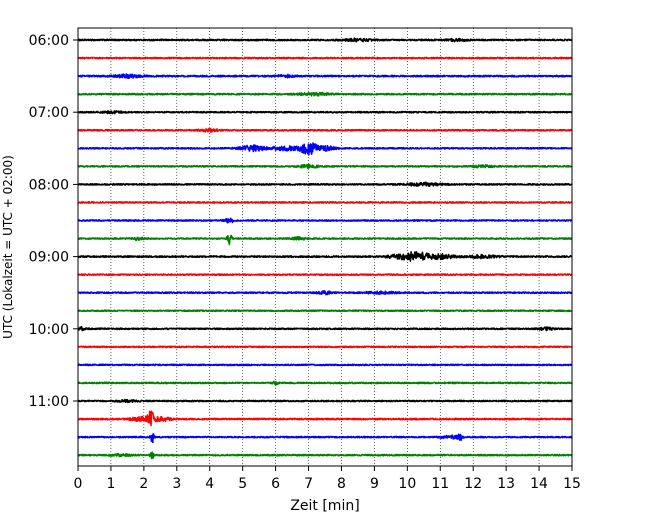 This screenshot has height=520, width=650. What do you see at coordinates (110, 484) in the screenshot?
I see `x-tick-label-1: 1` at bounding box center [110, 484].